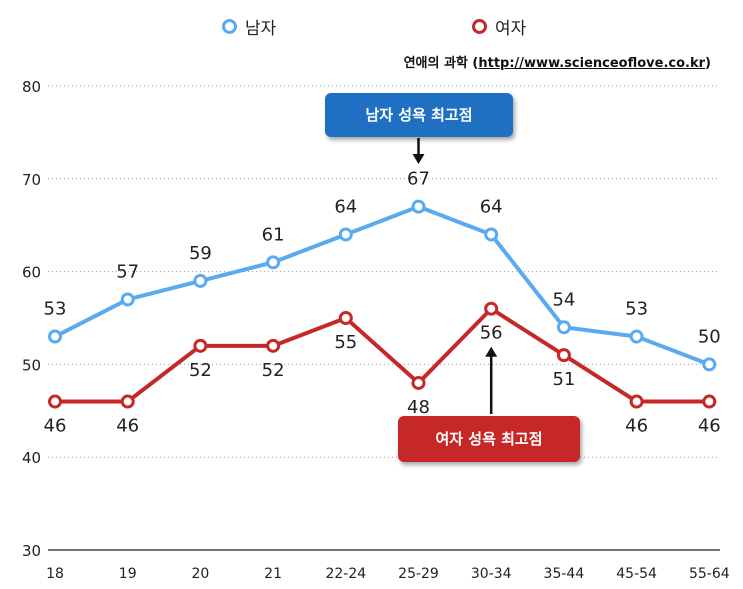  I want to click on x-tick-label: 20, so click(200, 574).